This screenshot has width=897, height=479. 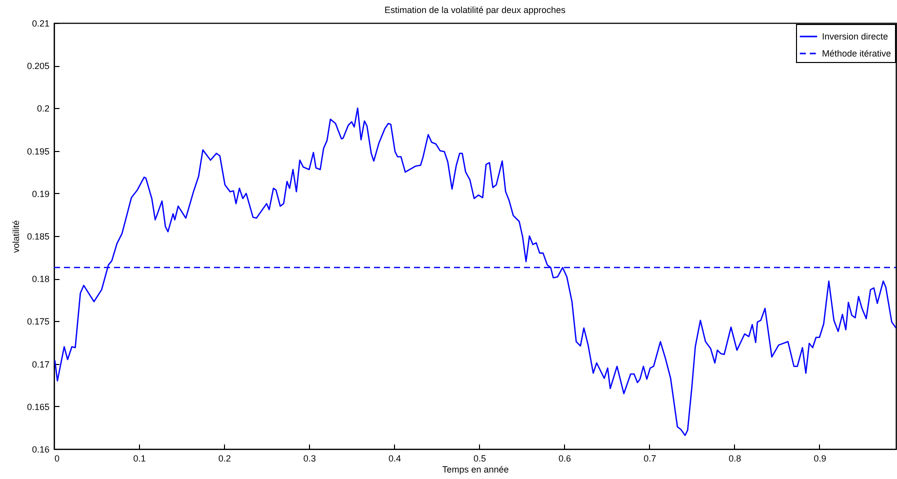 I want to click on y-tick-label: 0.205, so click(x=38, y=66).